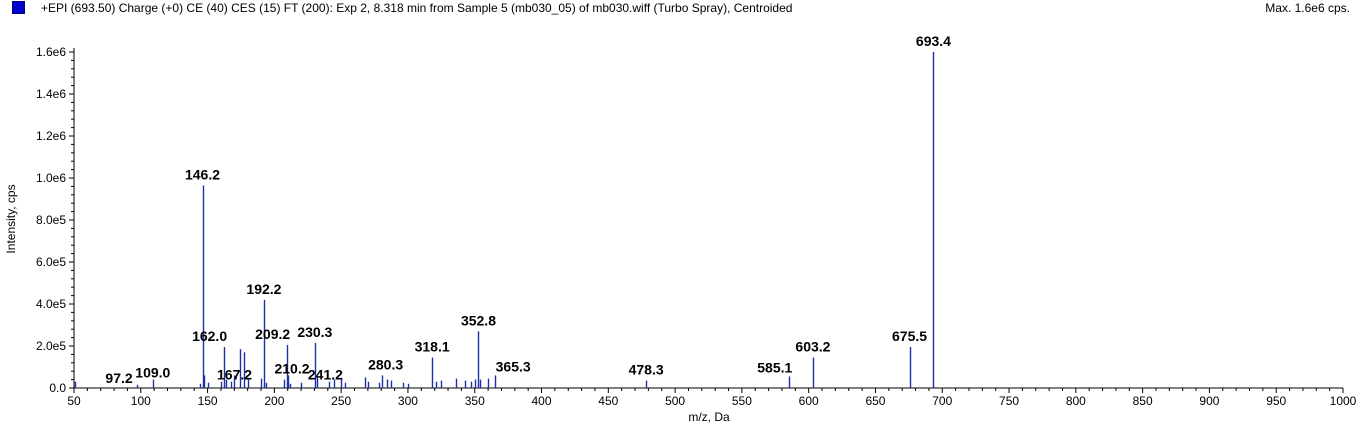  What do you see at coordinates (513, 366) in the screenshot?
I see `peak-label: 365.3` at bounding box center [513, 366].